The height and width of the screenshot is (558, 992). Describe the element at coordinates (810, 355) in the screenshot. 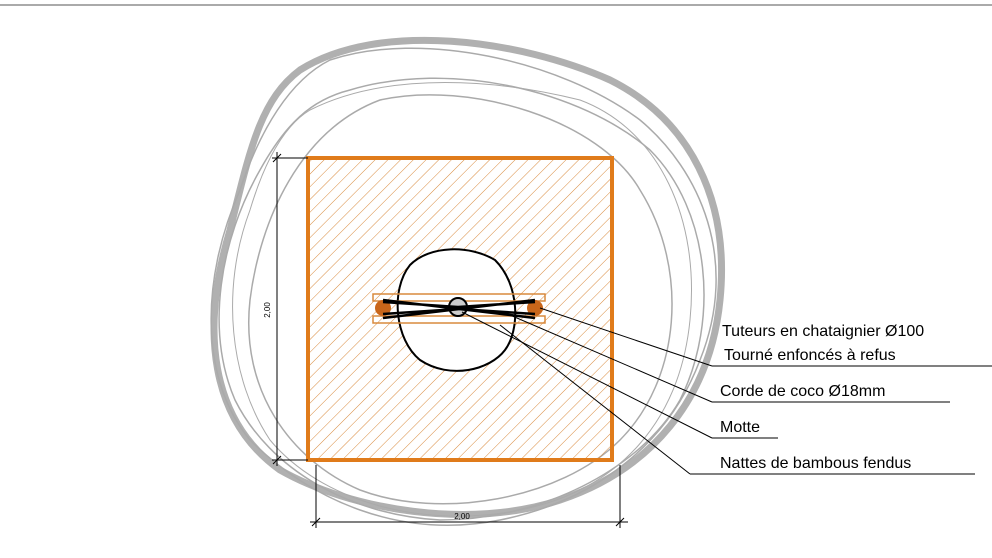

I see `label: Tourné enfoncés à refus` at that location.